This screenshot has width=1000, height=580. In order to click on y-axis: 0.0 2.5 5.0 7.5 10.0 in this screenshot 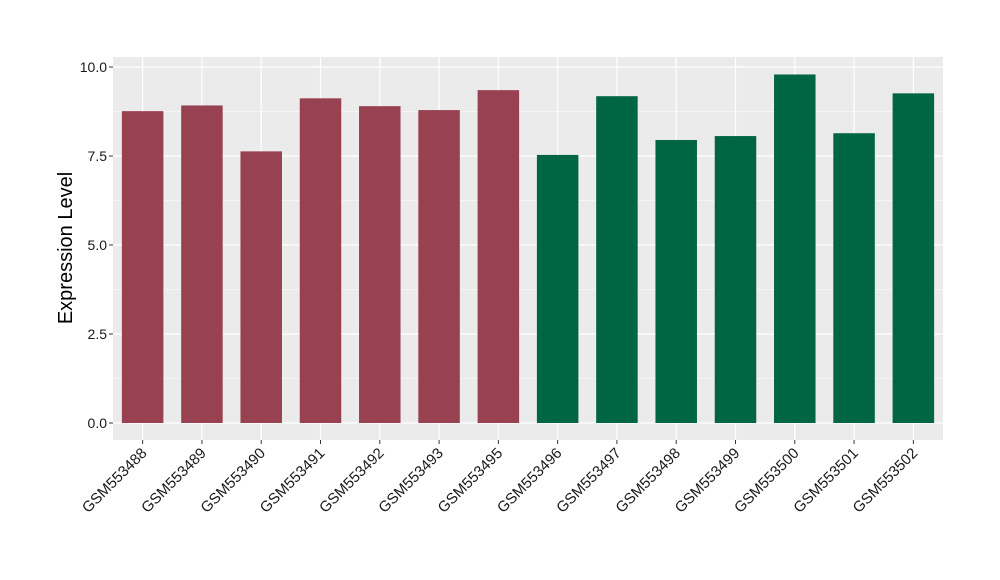, I will do `click(96, 245)`.